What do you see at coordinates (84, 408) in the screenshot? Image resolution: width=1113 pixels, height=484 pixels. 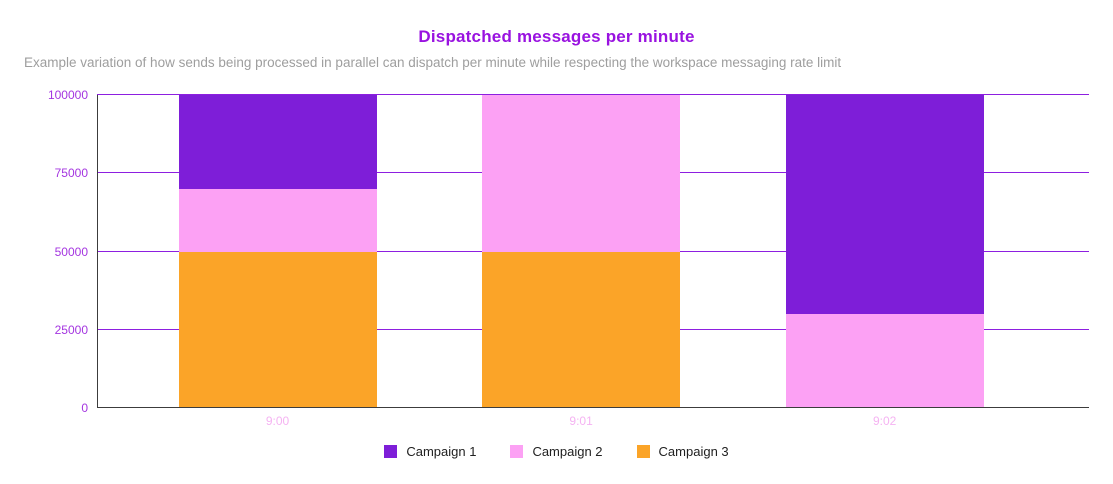 I see `y-axis-tick-label: 0` at bounding box center [84, 408].